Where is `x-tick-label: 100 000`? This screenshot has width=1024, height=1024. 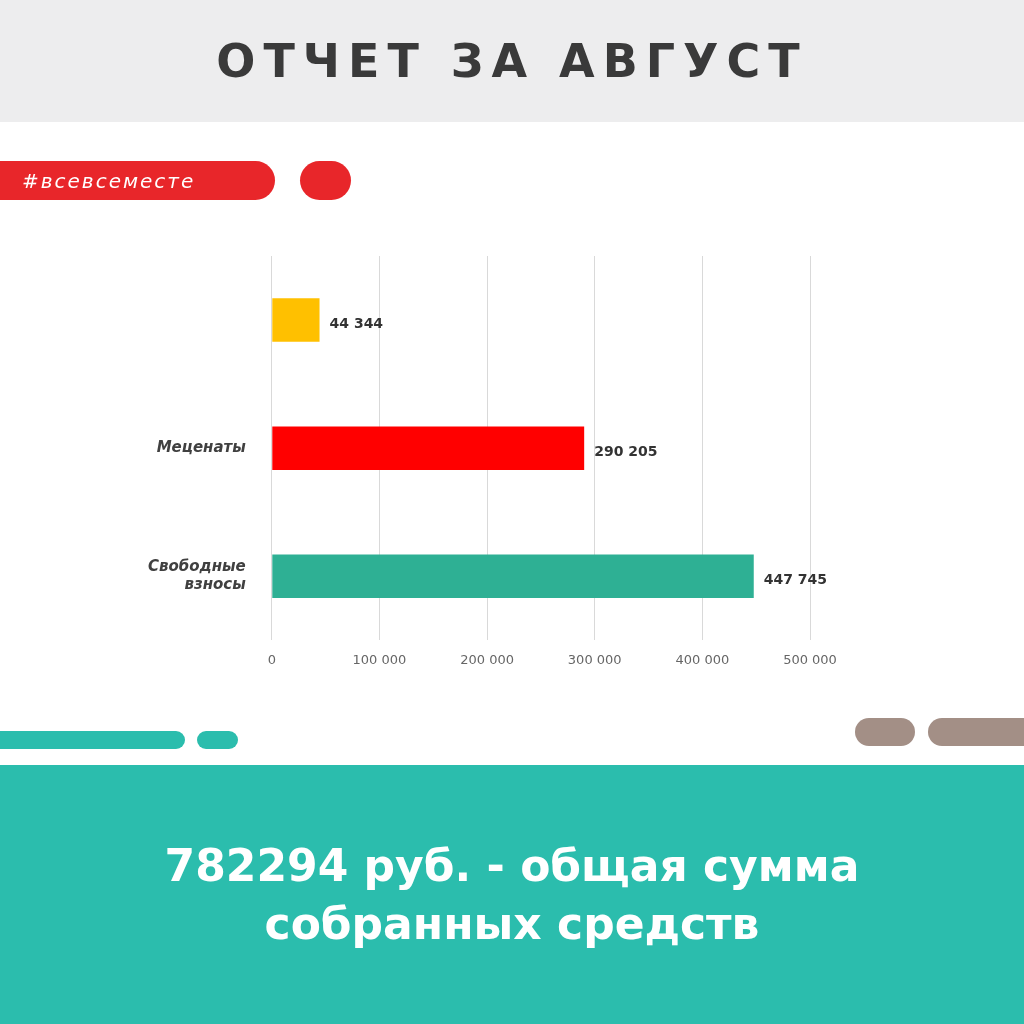
x-tick-label: 100 000 is located at coordinates (379, 659).